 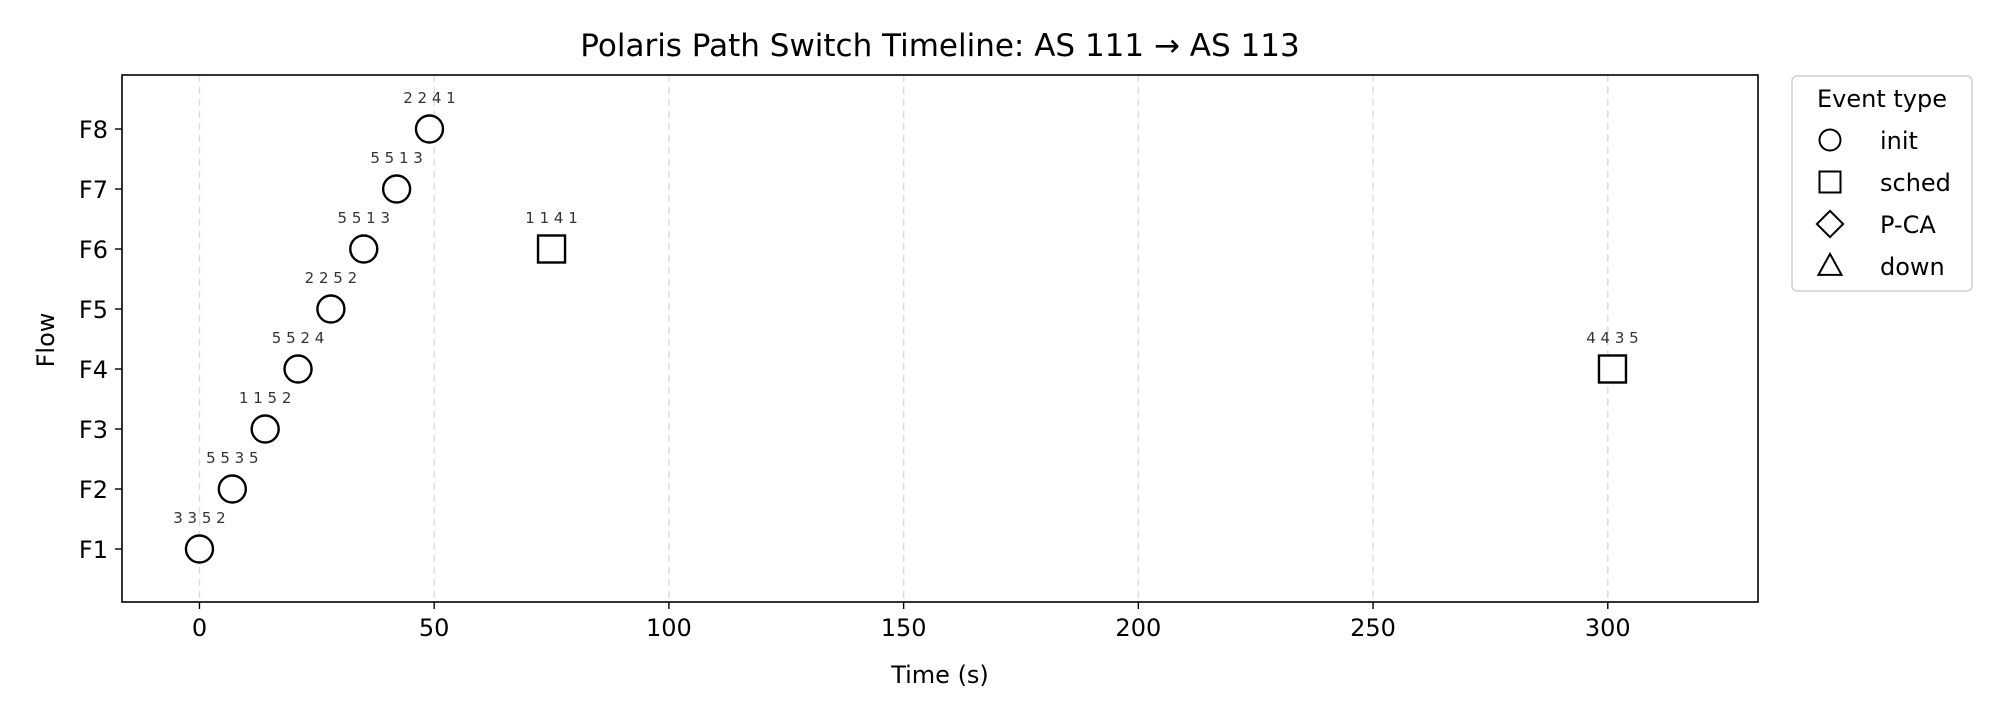 What do you see at coordinates (1830, 140) in the screenshot?
I see `legend-marker-circle` at bounding box center [1830, 140].